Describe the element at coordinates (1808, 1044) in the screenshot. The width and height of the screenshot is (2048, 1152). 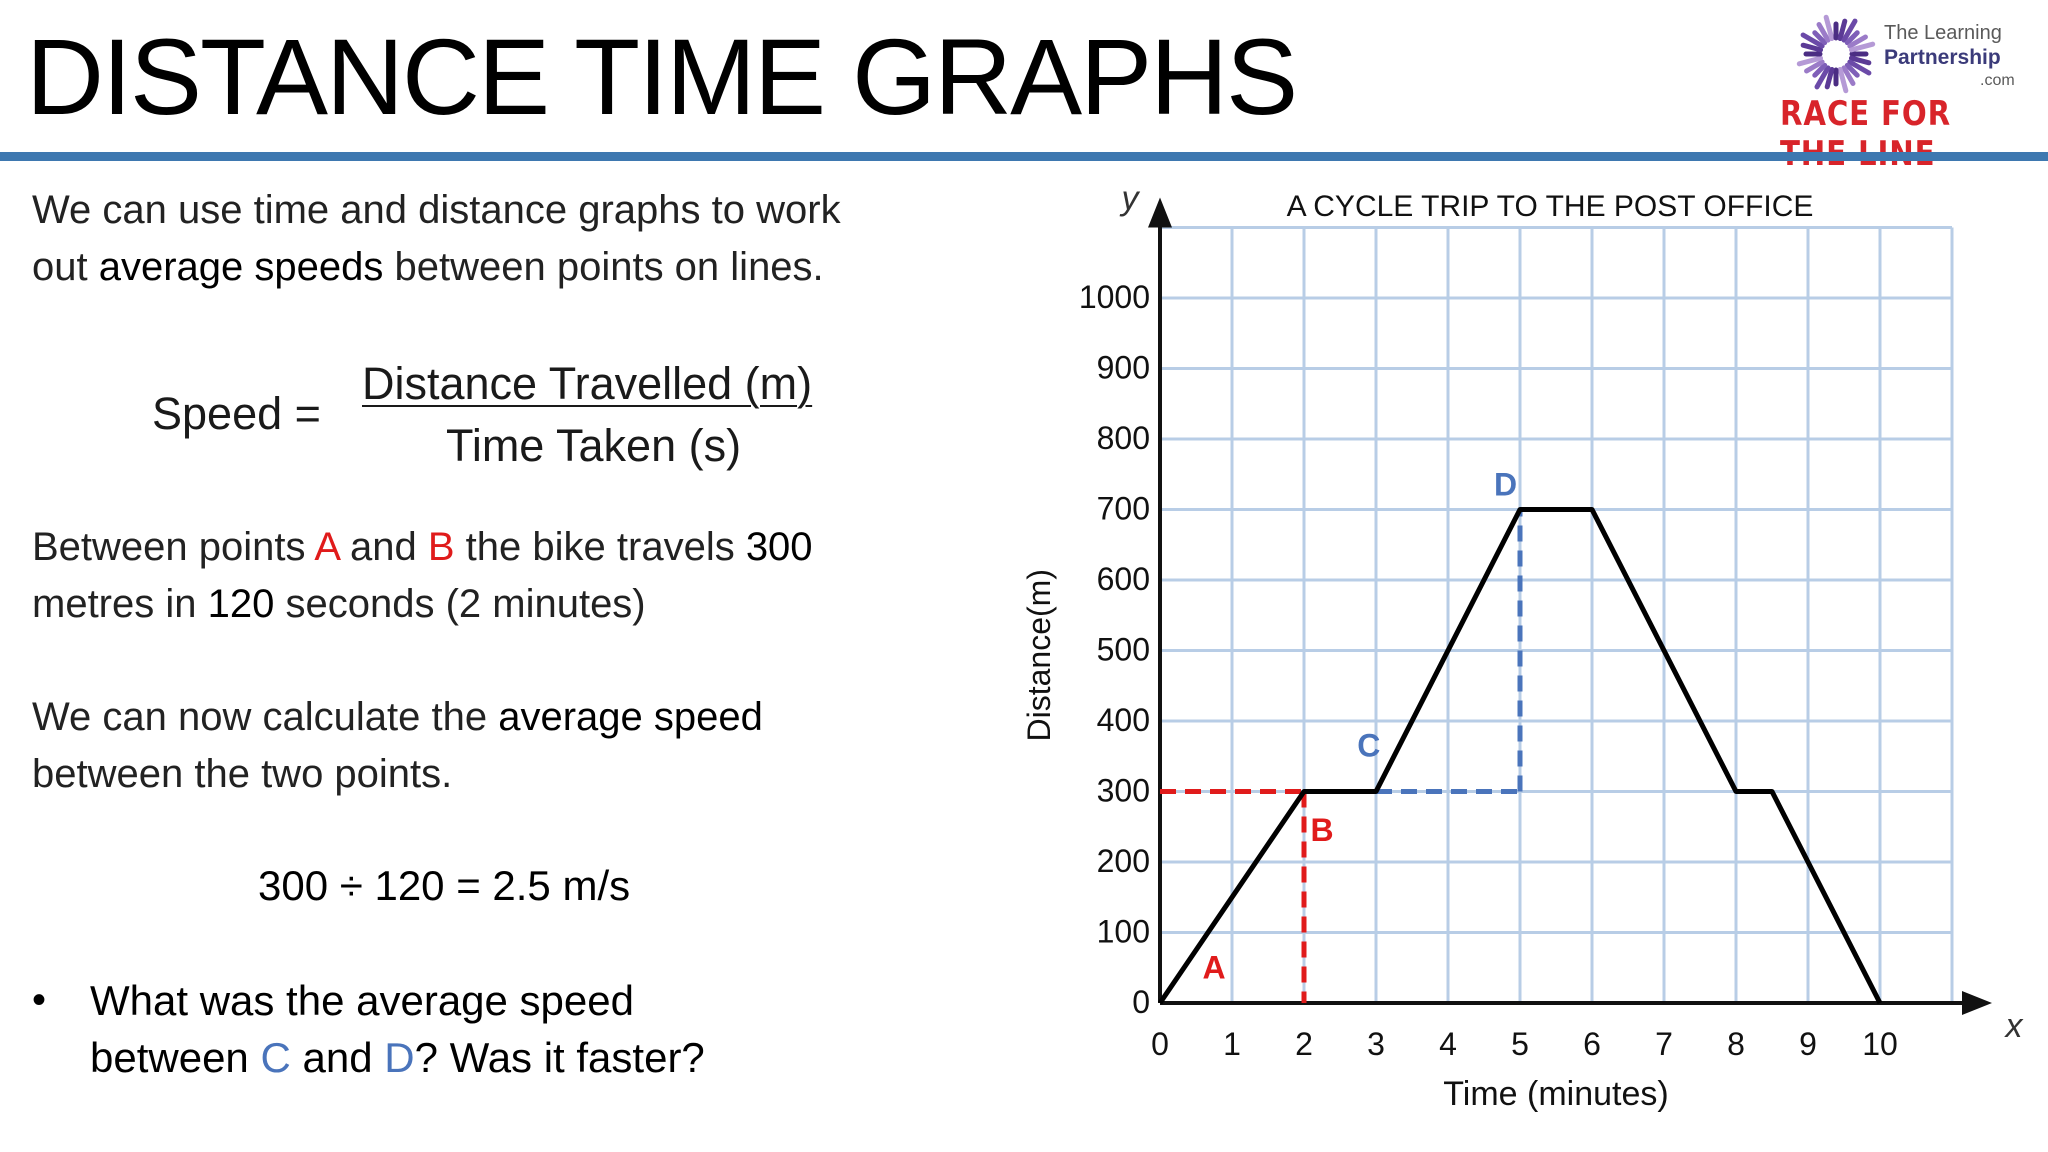
I see `x-tick-label: 9` at that location.